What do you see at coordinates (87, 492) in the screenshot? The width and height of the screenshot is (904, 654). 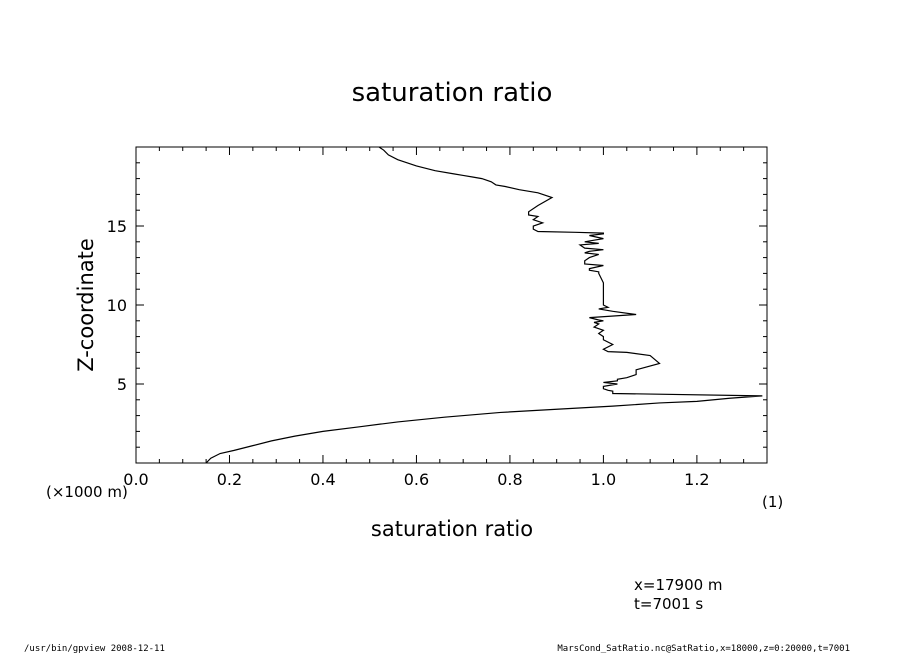 I see `y-unit-label: (×1000 m)` at bounding box center [87, 492].